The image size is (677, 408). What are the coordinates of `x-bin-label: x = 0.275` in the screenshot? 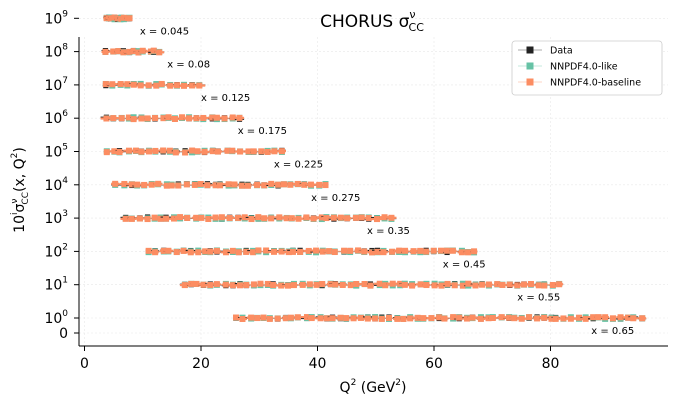 It's located at (335, 198).